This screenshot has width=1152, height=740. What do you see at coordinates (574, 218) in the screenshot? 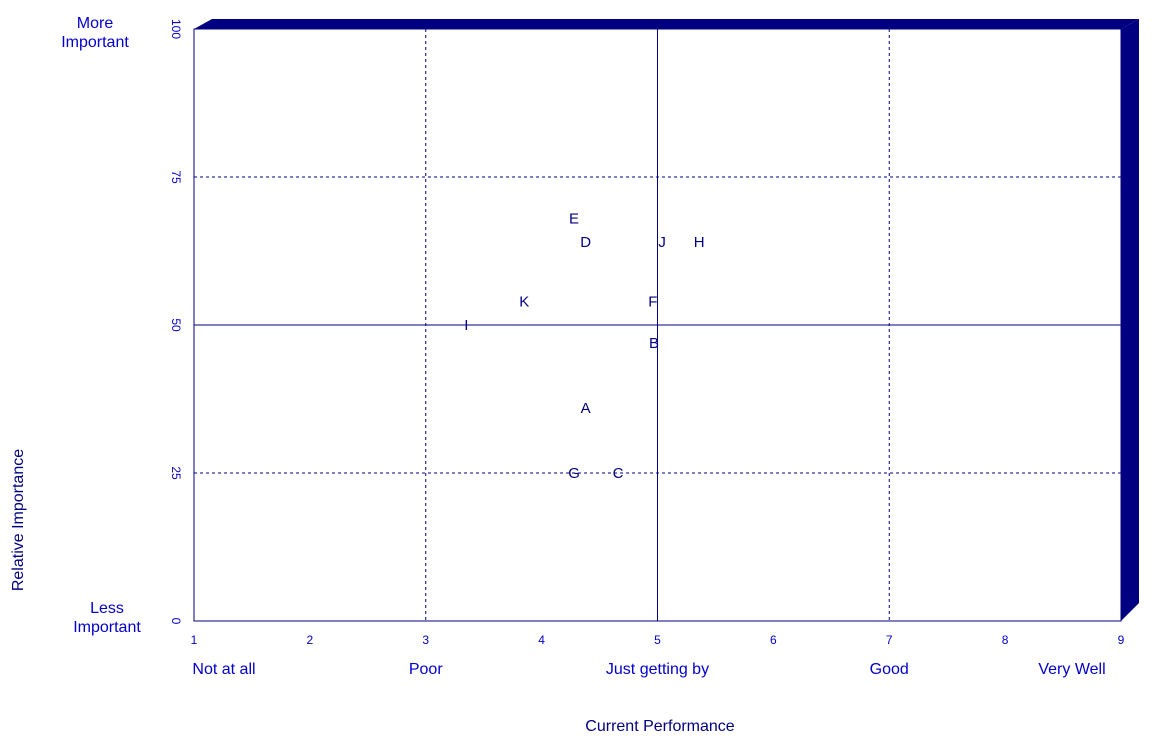
I see `data-point-e: E` at bounding box center [574, 218].